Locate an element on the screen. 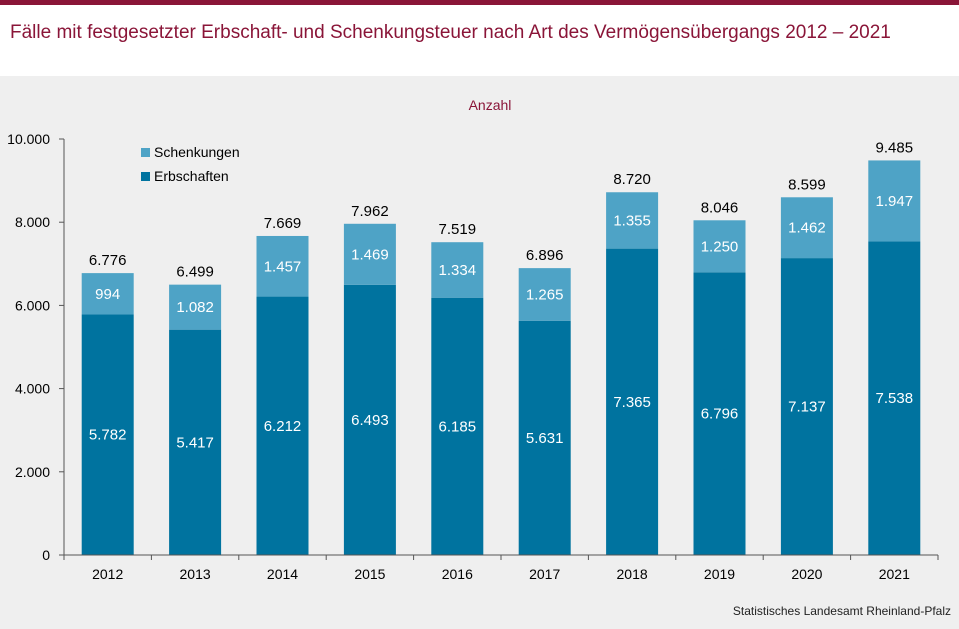 The width and height of the screenshot is (959, 629). data-label-total: 7.669 is located at coordinates (283, 223).